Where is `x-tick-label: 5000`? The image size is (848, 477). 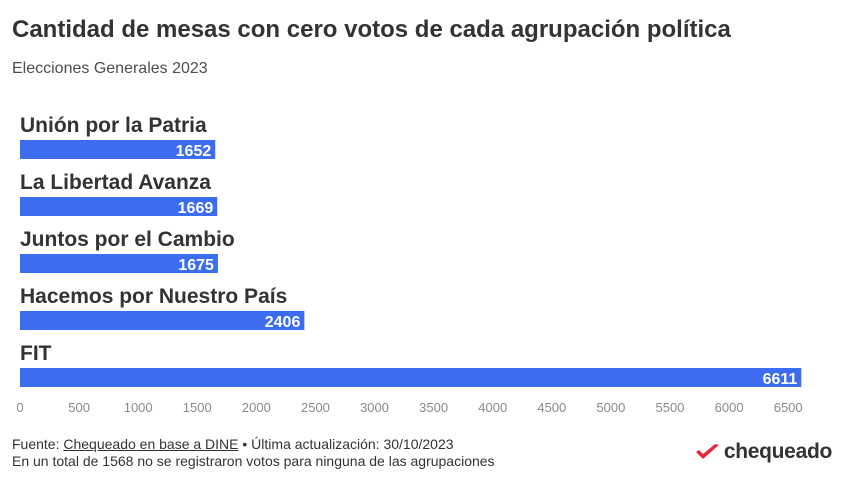
x-tick-label: 5000 is located at coordinates (610, 407).